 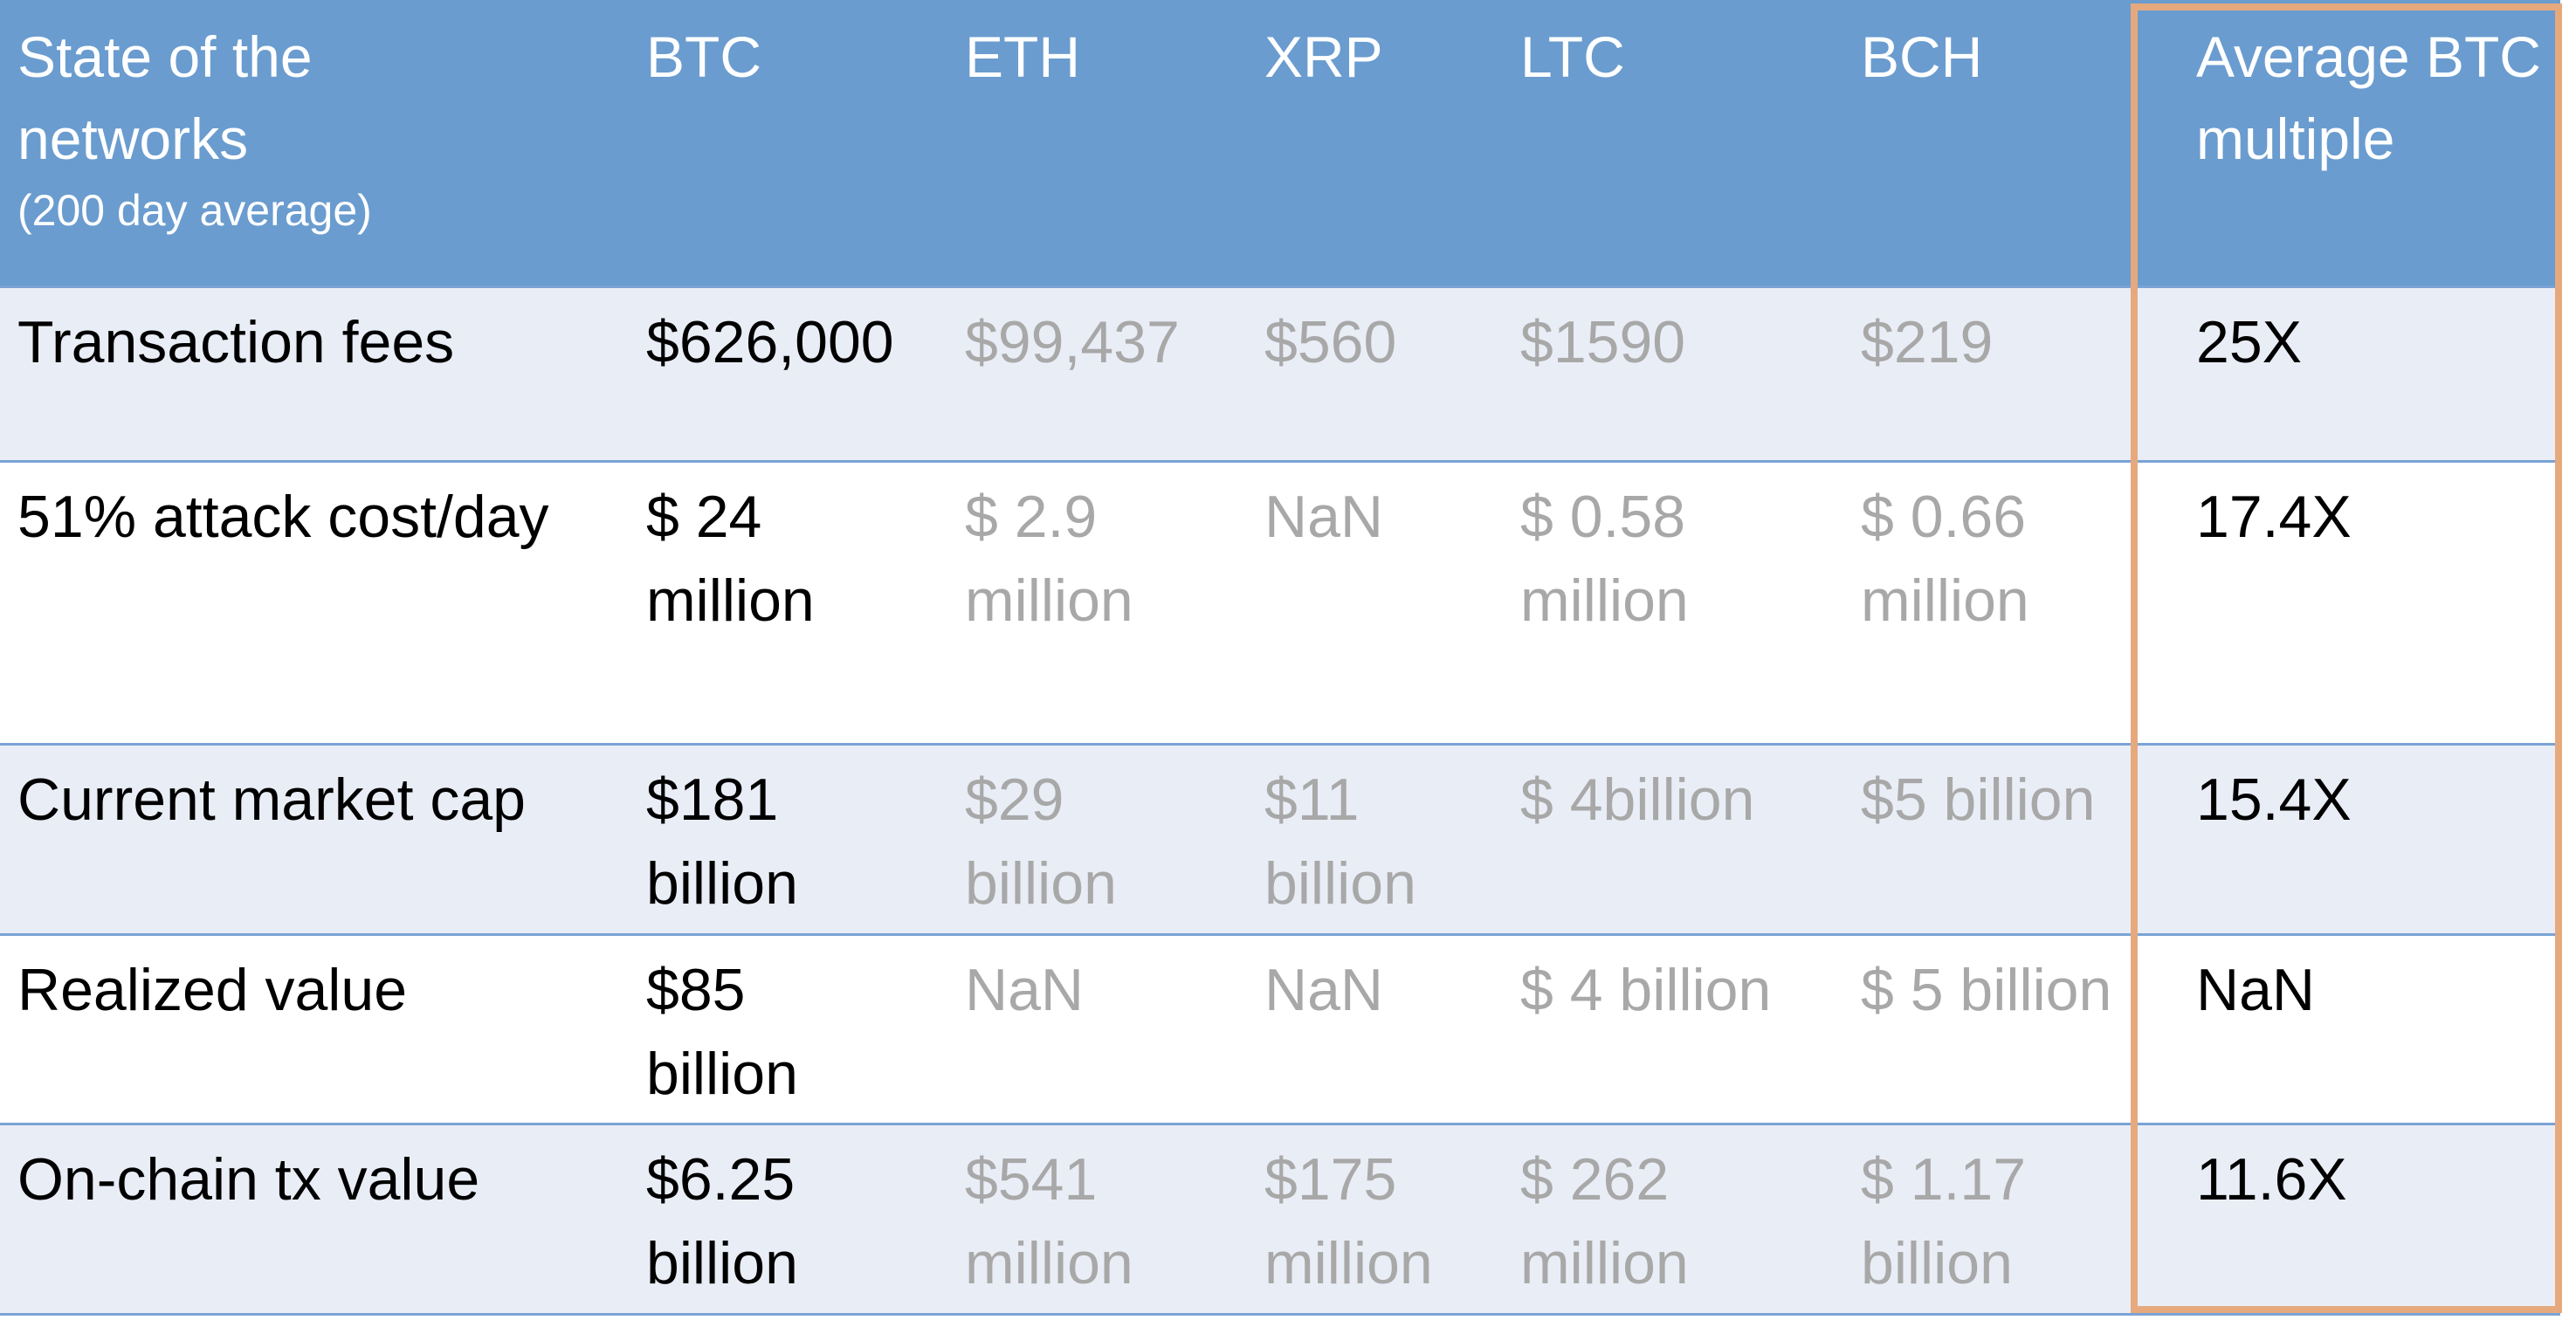 I want to click on cell-eth: $99,437, so click(x=1097, y=373).